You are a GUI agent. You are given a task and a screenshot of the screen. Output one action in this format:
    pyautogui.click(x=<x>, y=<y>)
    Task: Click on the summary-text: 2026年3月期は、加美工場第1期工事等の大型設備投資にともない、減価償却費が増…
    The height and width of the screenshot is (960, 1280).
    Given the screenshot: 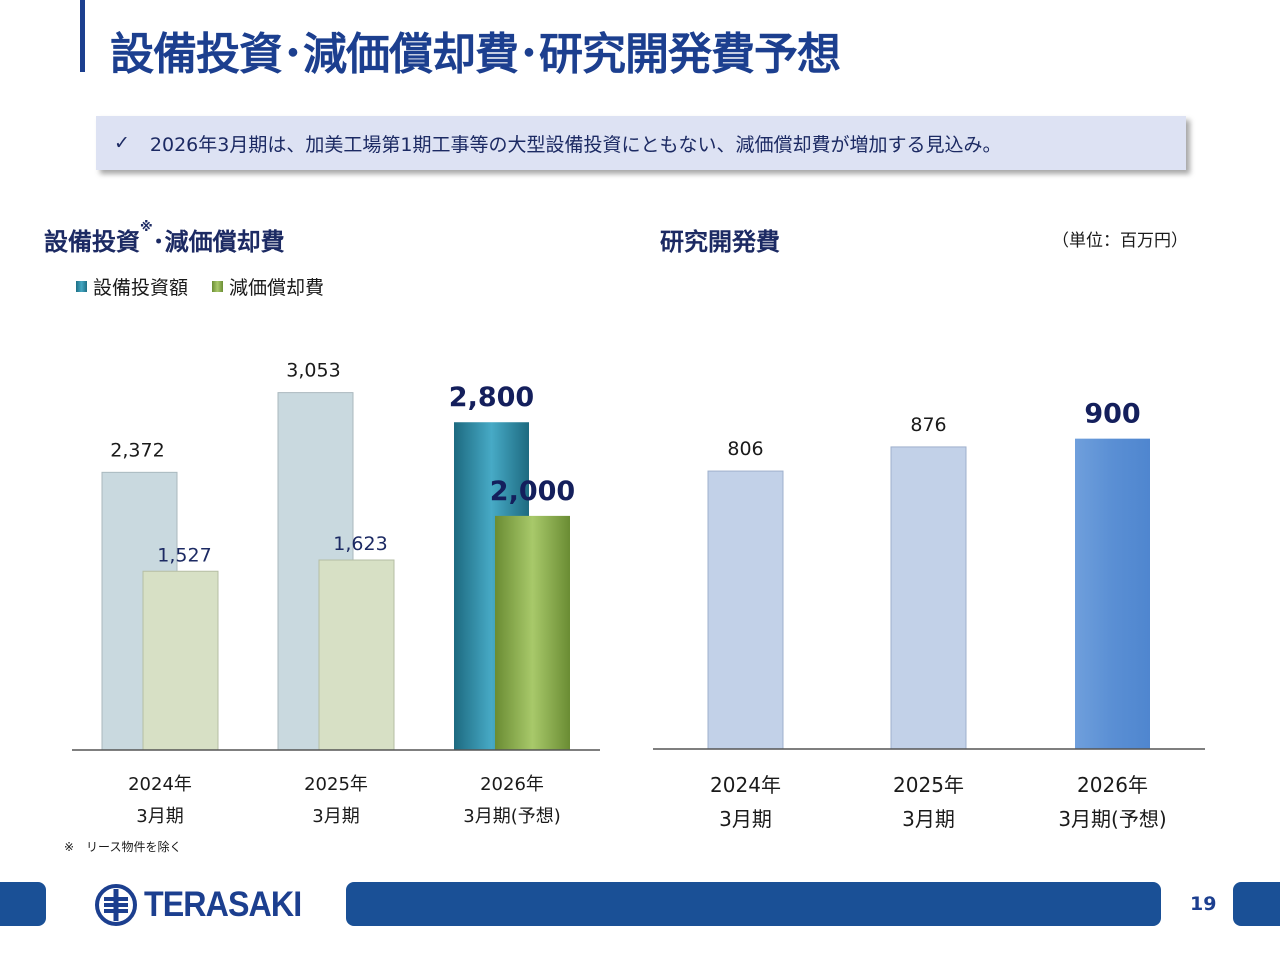 What is the action you would take?
    pyautogui.click(x=575, y=144)
    